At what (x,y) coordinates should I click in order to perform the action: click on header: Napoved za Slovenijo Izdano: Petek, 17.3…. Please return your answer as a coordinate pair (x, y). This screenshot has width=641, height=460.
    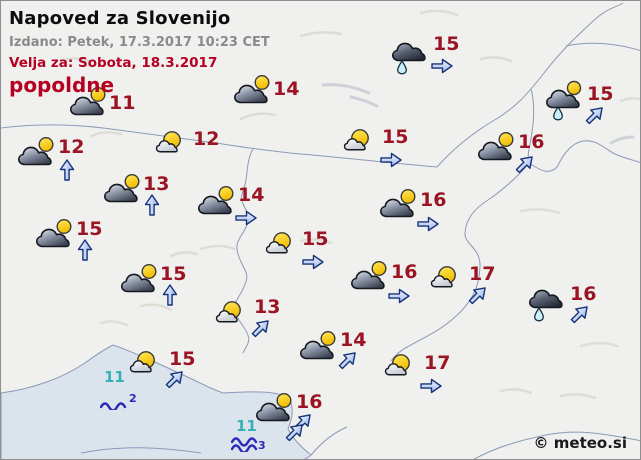
    Looking at the image, I should click on (139, 53).